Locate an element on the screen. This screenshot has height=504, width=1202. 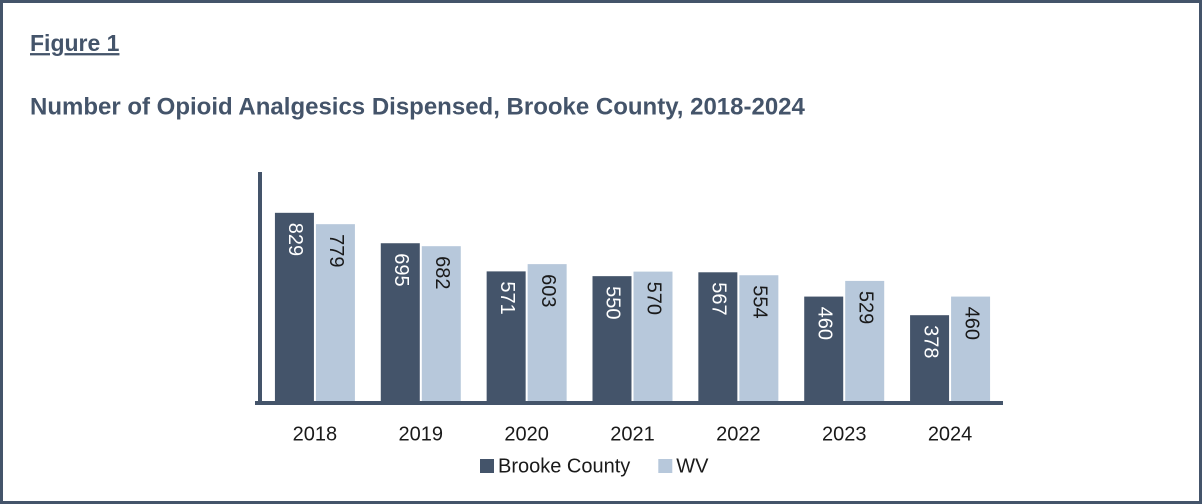
figure-label: Figure 1 is located at coordinates (75, 43).